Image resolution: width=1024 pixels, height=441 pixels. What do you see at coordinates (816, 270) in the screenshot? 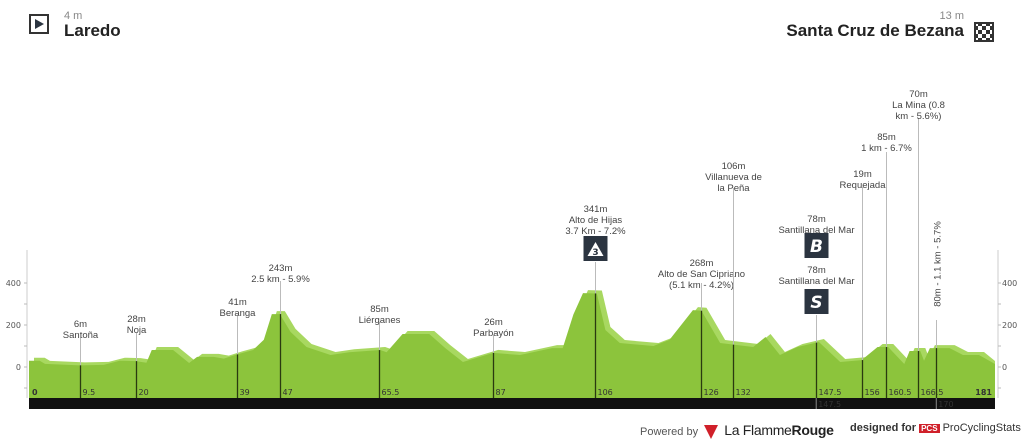
I see `marker-label-2: 78m` at bounding box center [816, 270].